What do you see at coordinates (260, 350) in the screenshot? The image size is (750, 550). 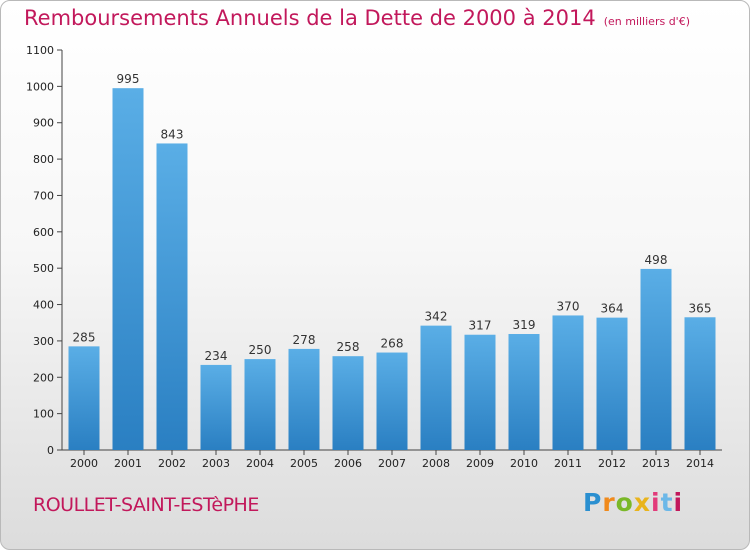 I see `data-label: 250` at bounding box center [260, 350].